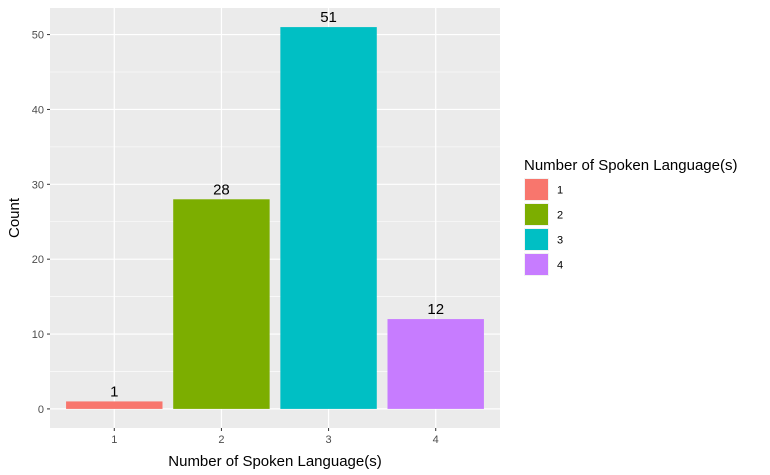 Image resolution: width=770 pixels, height=475 pixels. I want to click on y-tick-label: 0, so click(41, 410).